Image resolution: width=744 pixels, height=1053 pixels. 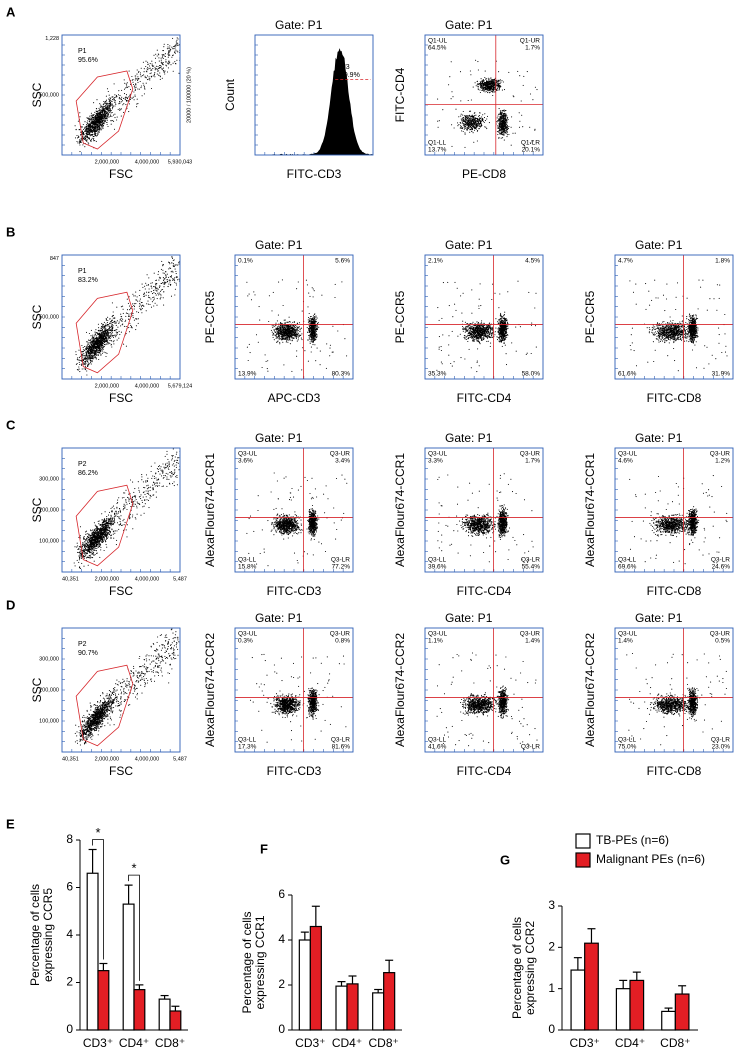 What do you see at coordinates (147, 386) in the screenshot?
I see `x-tick-label: 4,000,000` at bounding box center [147, 386].